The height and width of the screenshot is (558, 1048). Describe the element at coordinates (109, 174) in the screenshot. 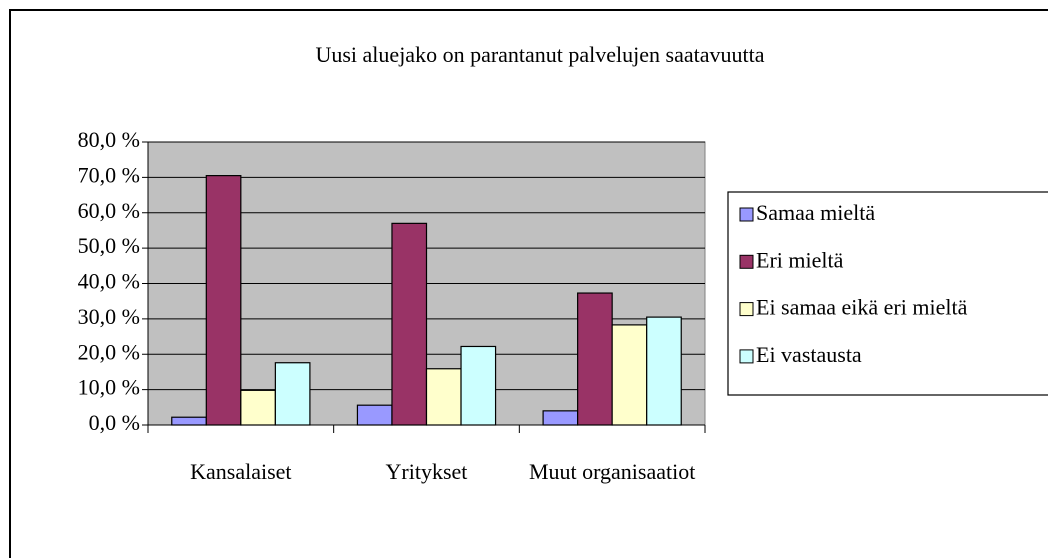

I see `y-tick-label: 70,0 %` at that location.